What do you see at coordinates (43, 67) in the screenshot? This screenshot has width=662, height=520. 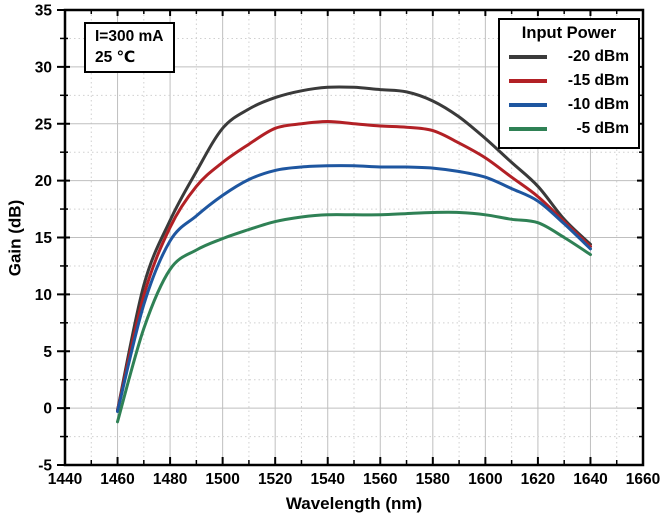 I see `y-tick-label: 30` at bounding box center [43, 67].